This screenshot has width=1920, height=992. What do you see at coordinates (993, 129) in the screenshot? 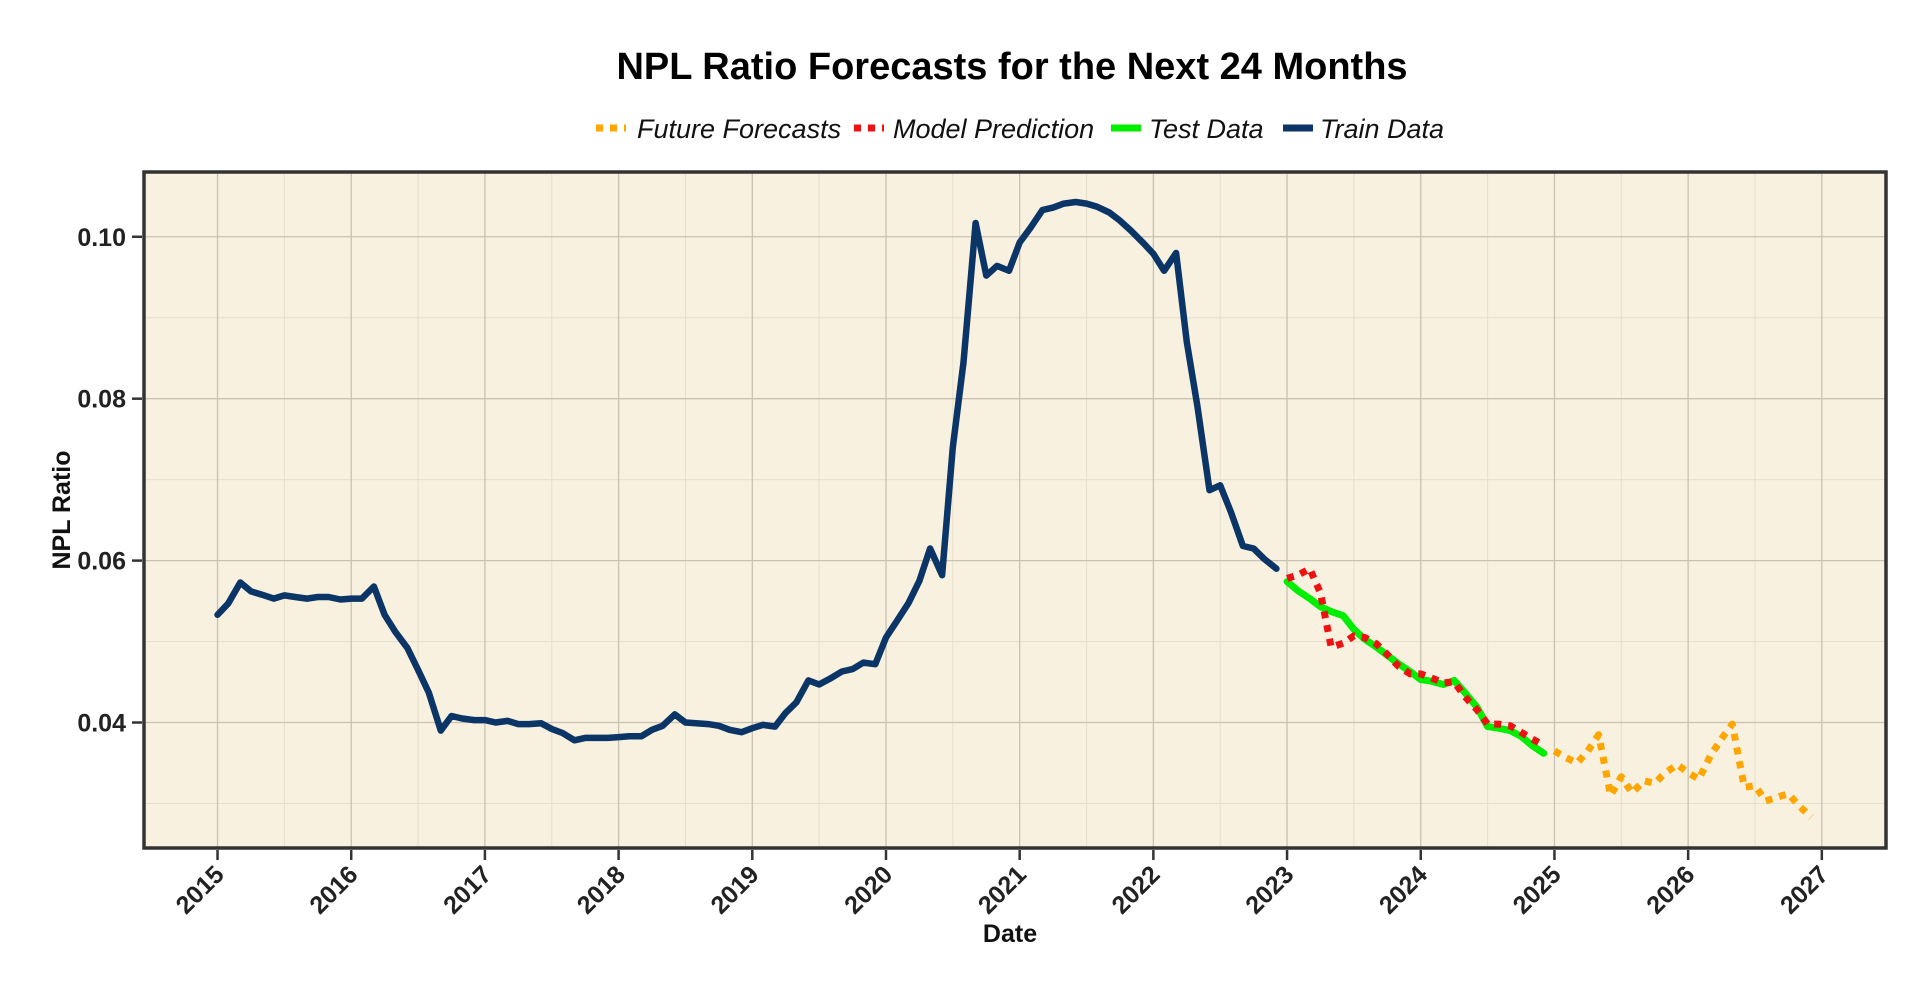
I see `legend-label-model: Model Prediction` at bounding box center [993, 129].